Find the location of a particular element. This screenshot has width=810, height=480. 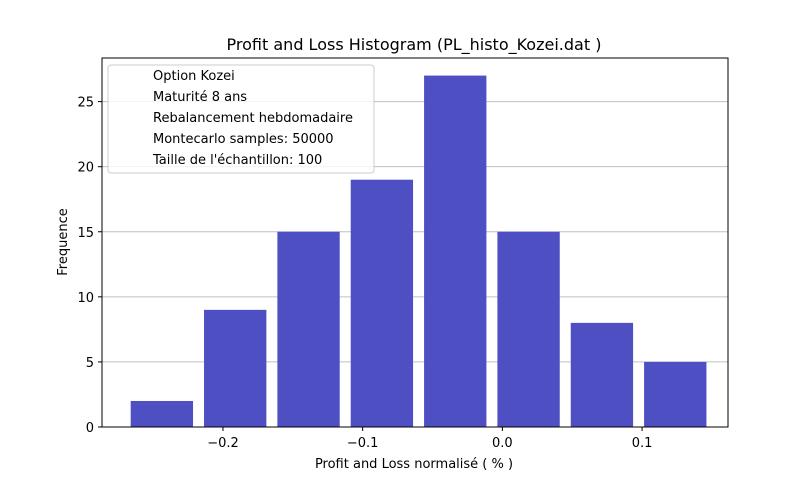

legend-entry-4: Taille de l'échantillon: 100 is located at coordinates (237, 160).